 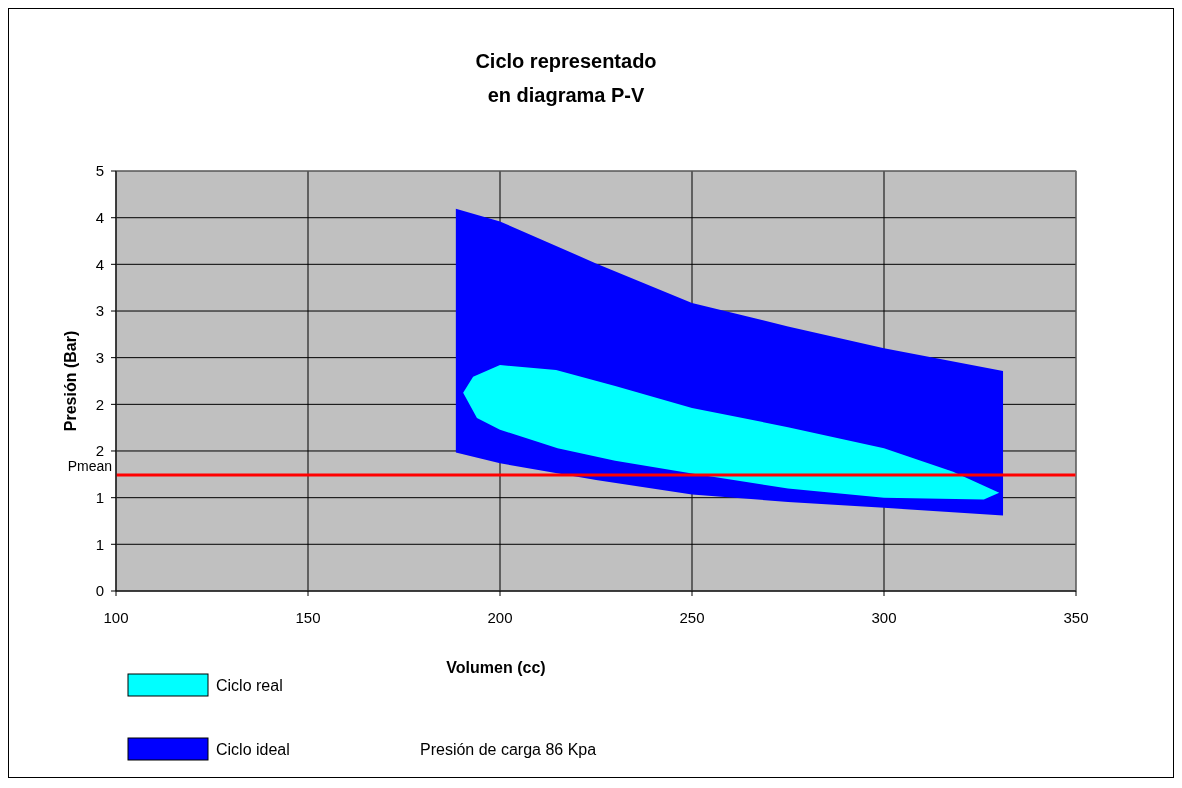 I want to click on x-tick-label: 300, so click(x=884, y=617).